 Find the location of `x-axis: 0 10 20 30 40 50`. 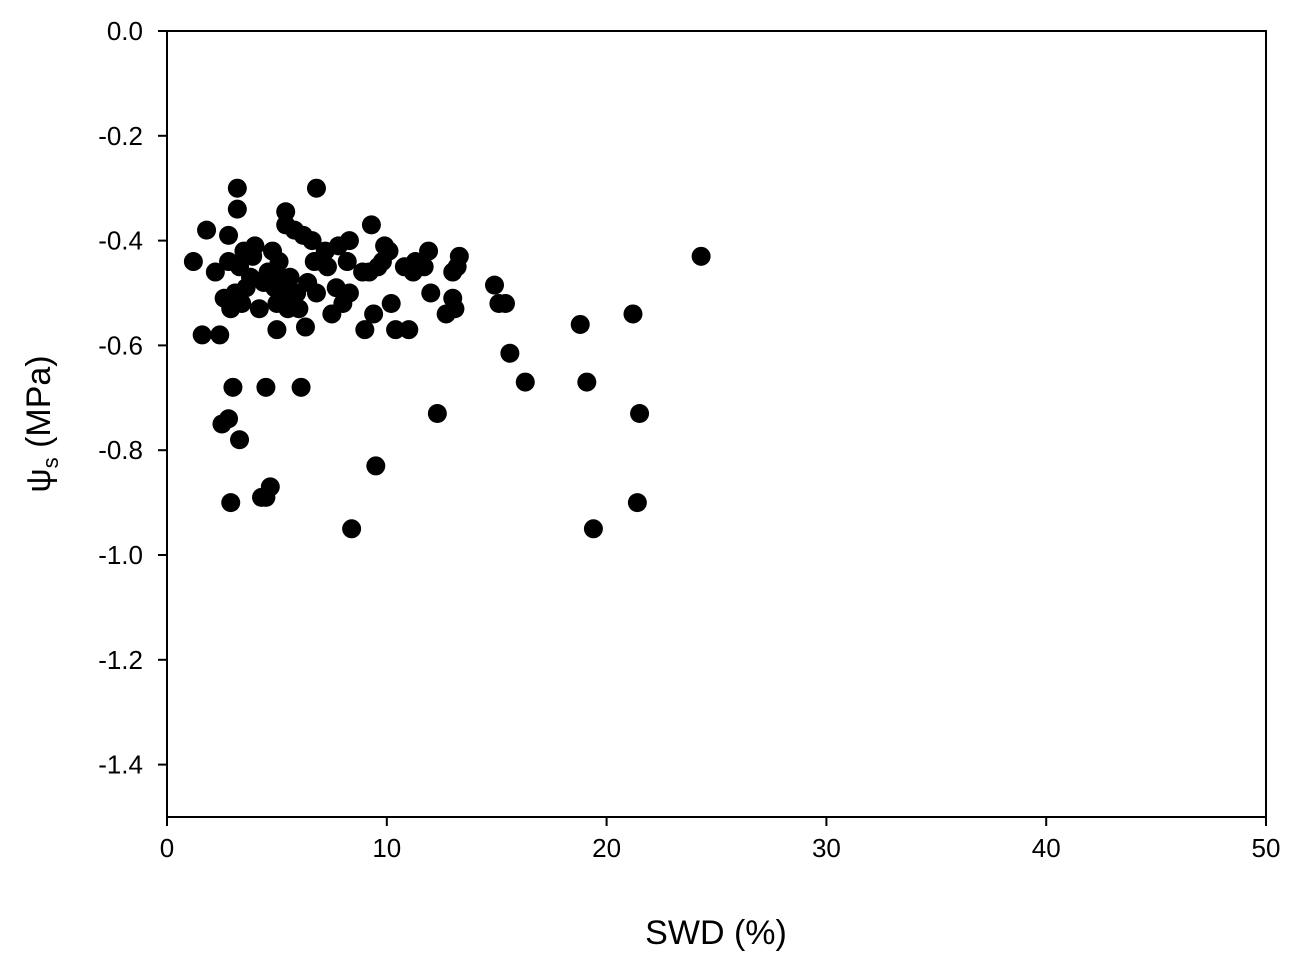

x-axis: 0 10 20 30 40 50 is located at coordinates (720, 840).